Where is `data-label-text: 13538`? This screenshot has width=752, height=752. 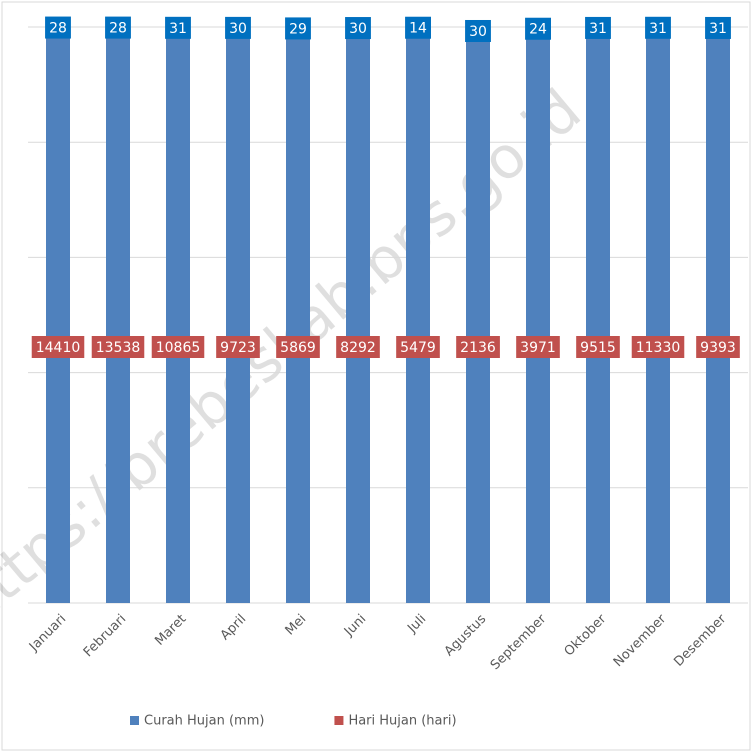 data-label-text: 13538 is located at coordinates (118, 348).